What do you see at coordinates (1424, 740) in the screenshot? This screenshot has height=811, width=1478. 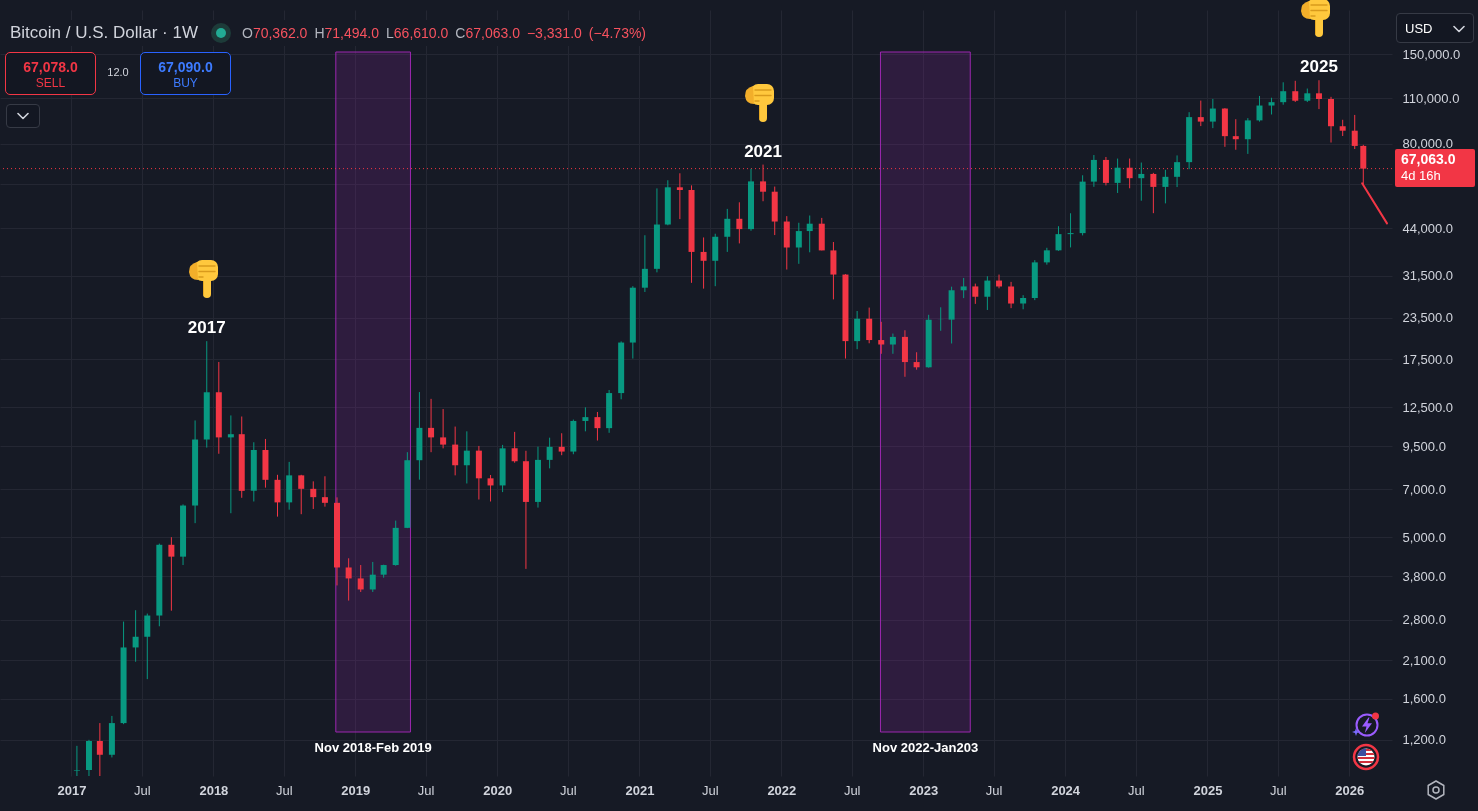 I see `y-tick-label: 1,200.0` at bounding box center [1424, 740].